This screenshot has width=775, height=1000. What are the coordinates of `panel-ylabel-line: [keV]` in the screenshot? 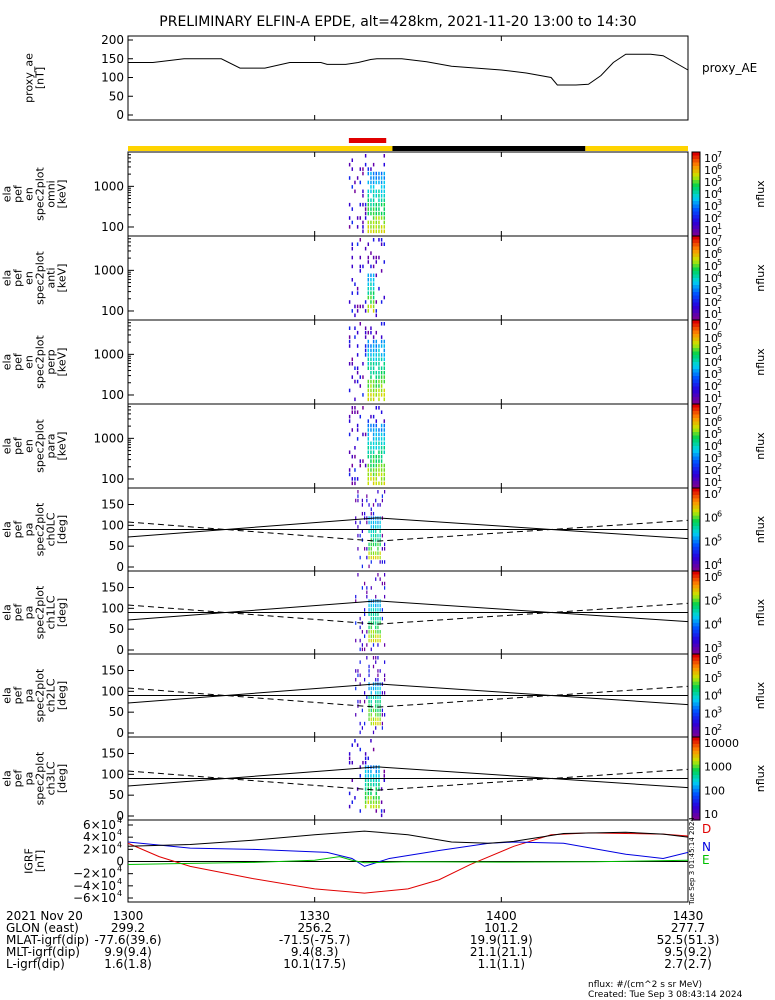 It's located at (62, 362).